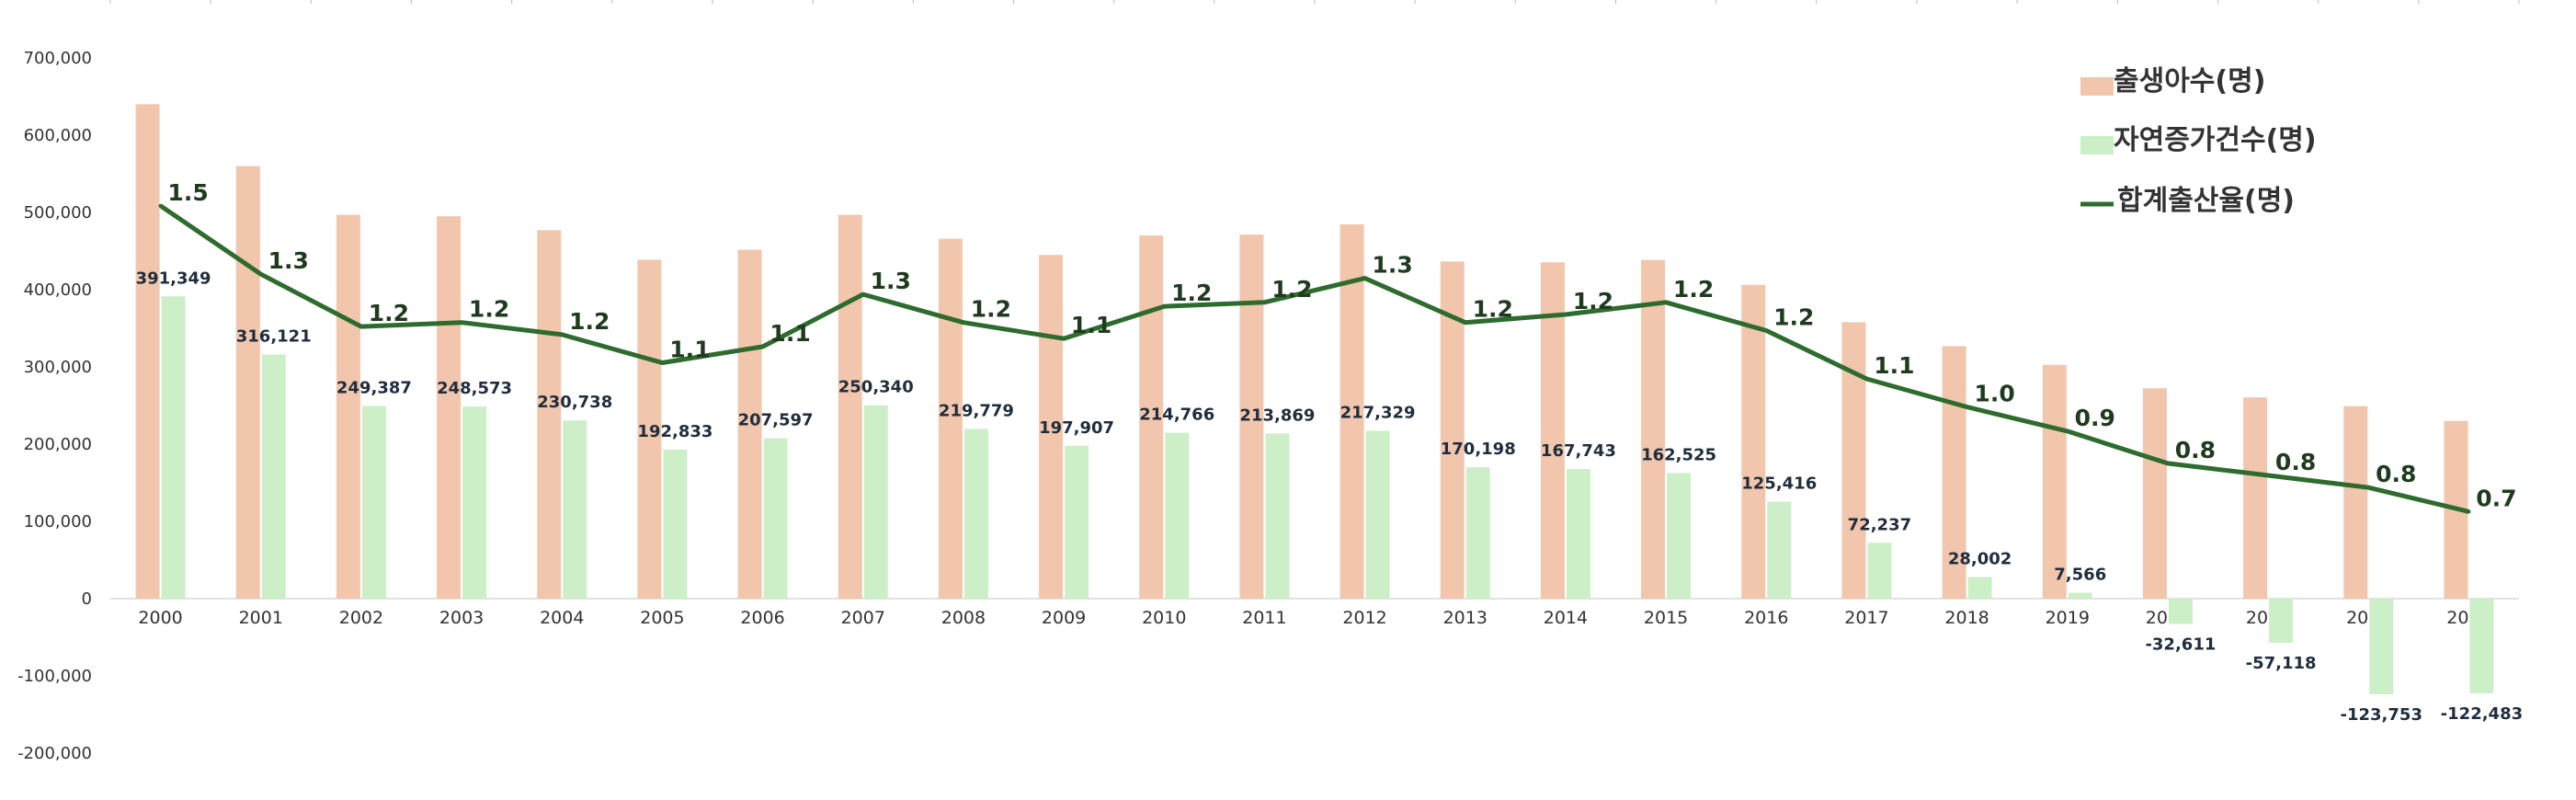 This screenshot has width=2576, height=800. Describe the element at coordinates (1164, 618) in the screenshot. I see `x-tick-label: 2010` at that location.